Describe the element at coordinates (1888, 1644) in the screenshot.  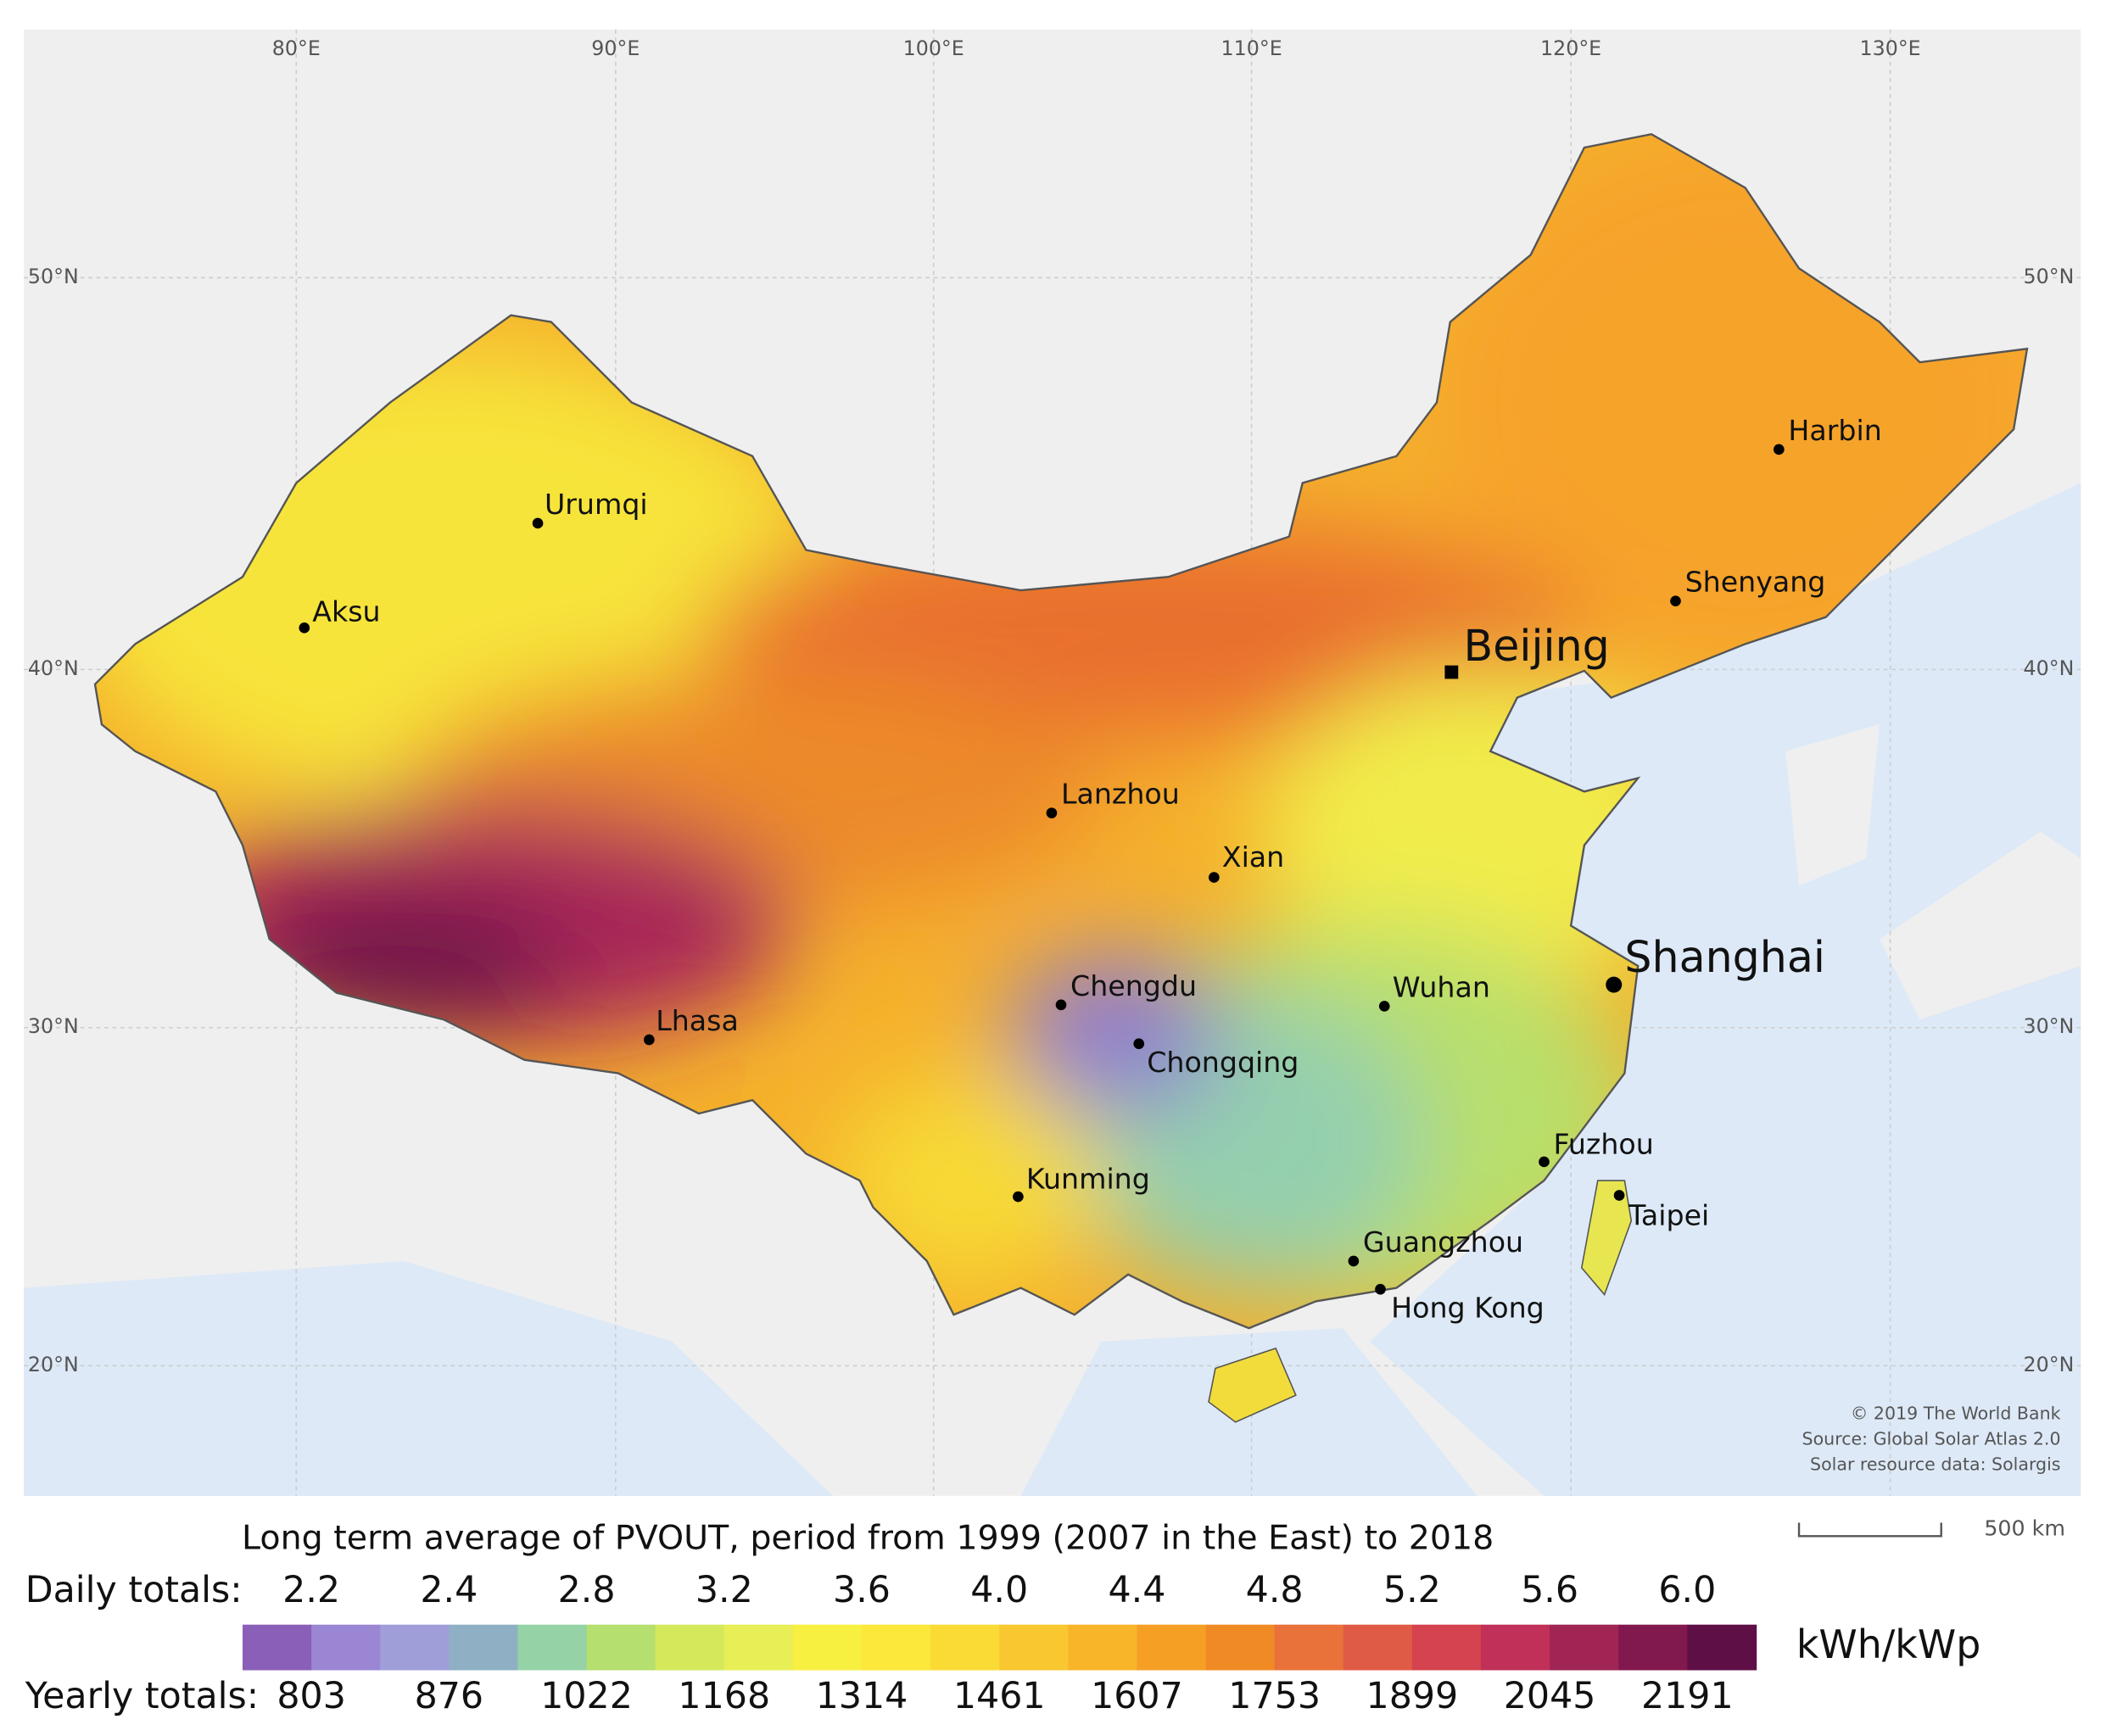
I see `unit-label: kWh/kWp` at that location.